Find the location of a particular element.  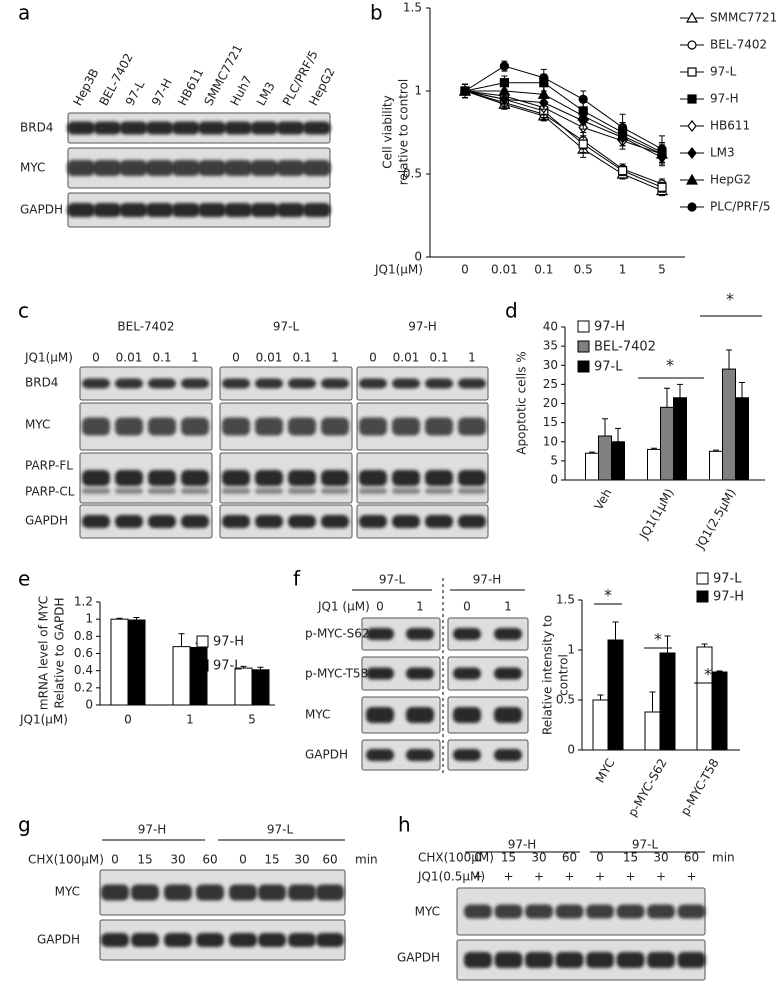

legend-label: LM3 is located at coordinates (722, 153).